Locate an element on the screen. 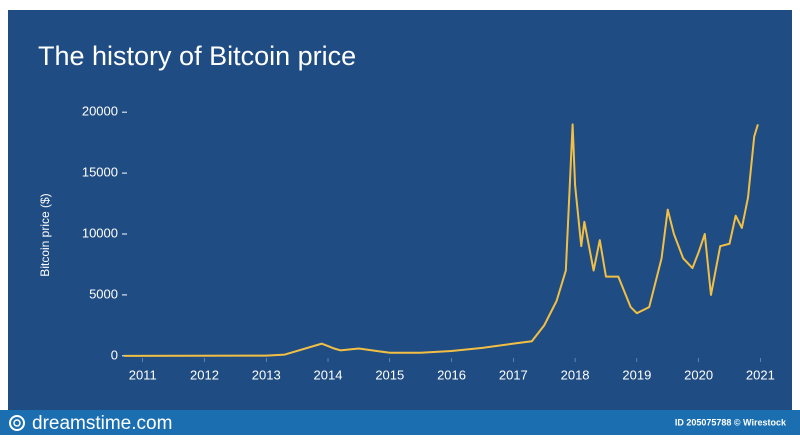 The image size is (800, 440). x-tick-label: 2011 is located at coordinates (143, 374).